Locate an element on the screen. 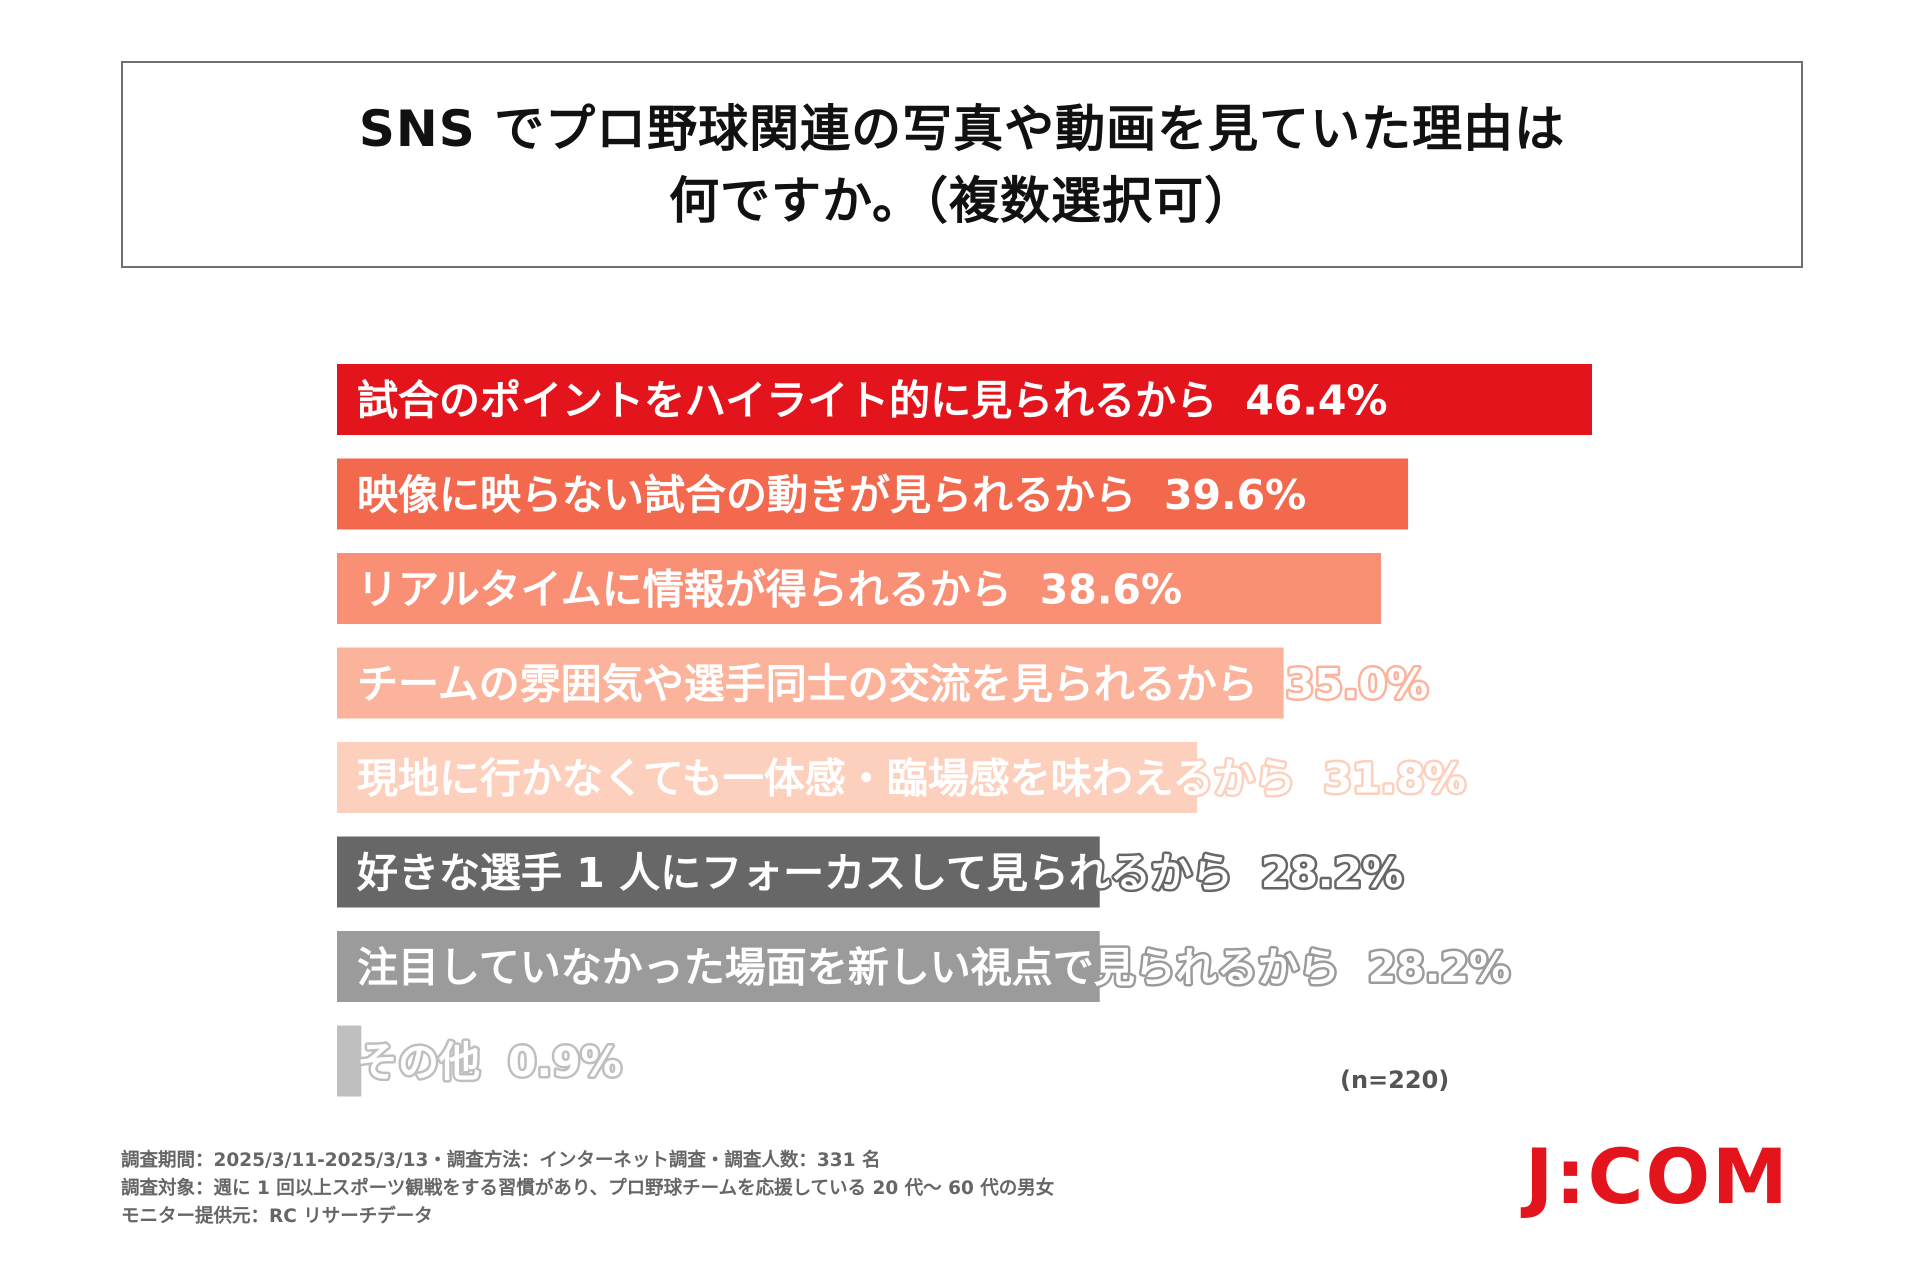 The image size is (1920, 1280). category-label: リアルタイムに情報が得られるから is located at coordinates (684, 590).